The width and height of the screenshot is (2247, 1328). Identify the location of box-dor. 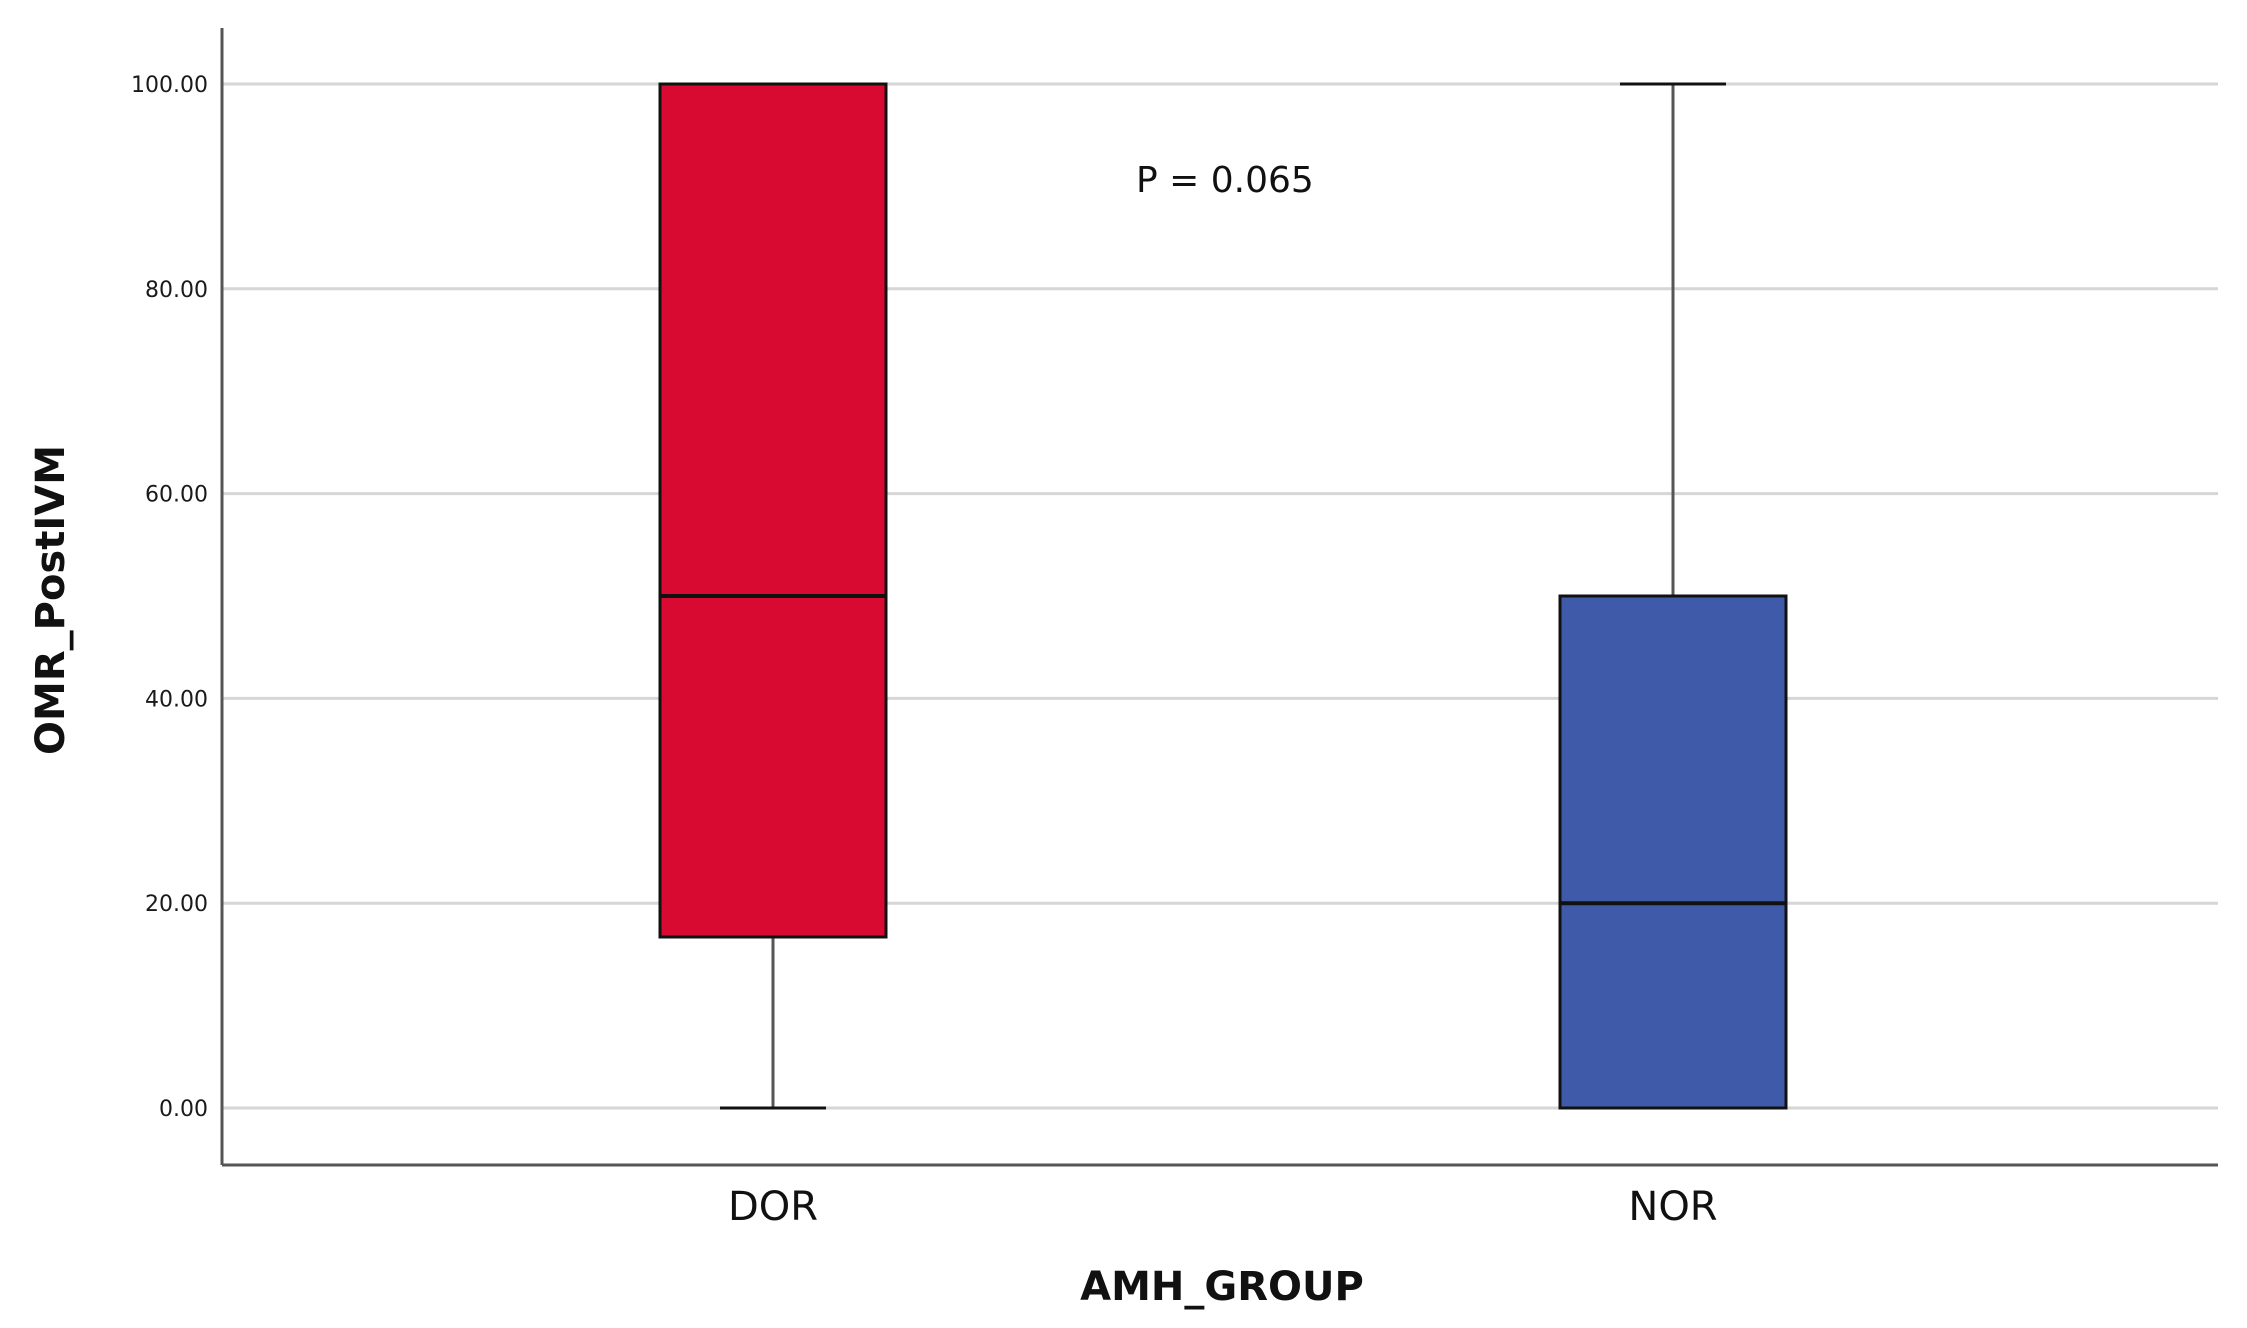
(773, 596).